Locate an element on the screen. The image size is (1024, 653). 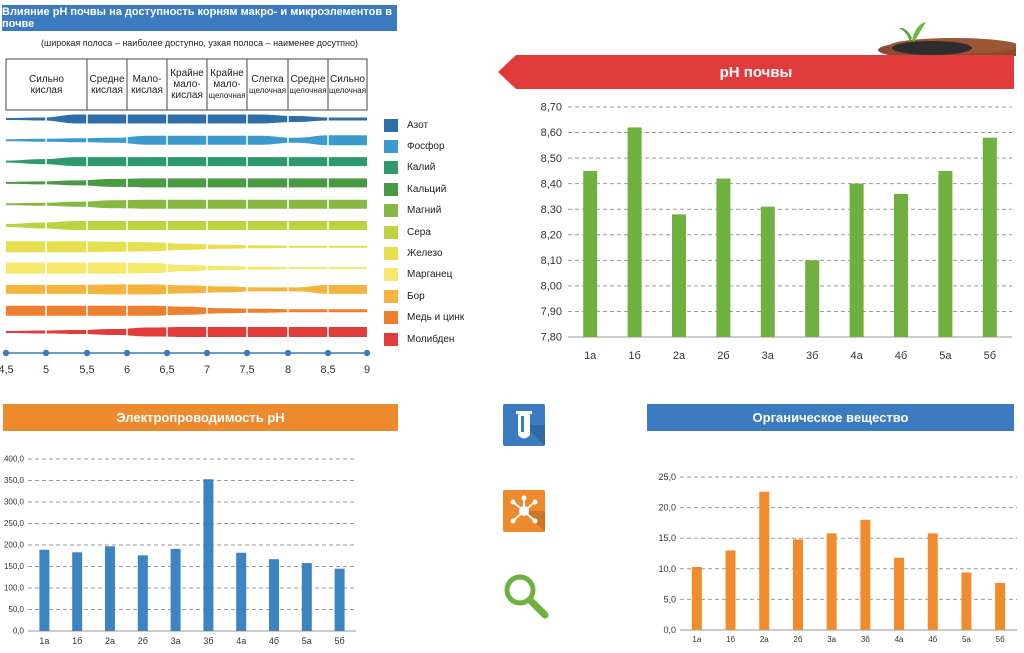
ph-axis-tick-label: 5,5 is located at coordinates (86, 370).